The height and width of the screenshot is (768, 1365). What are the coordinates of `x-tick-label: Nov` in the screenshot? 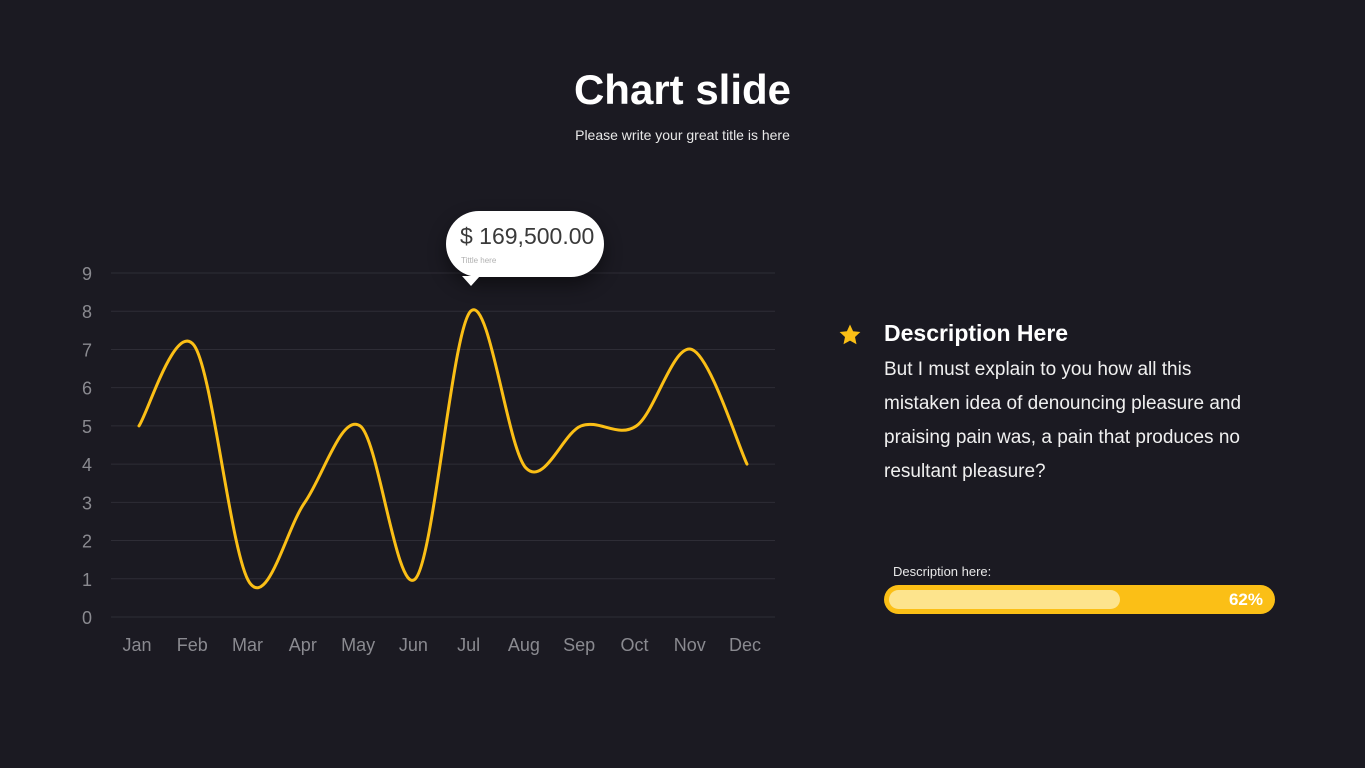 It's located at (690, 645).